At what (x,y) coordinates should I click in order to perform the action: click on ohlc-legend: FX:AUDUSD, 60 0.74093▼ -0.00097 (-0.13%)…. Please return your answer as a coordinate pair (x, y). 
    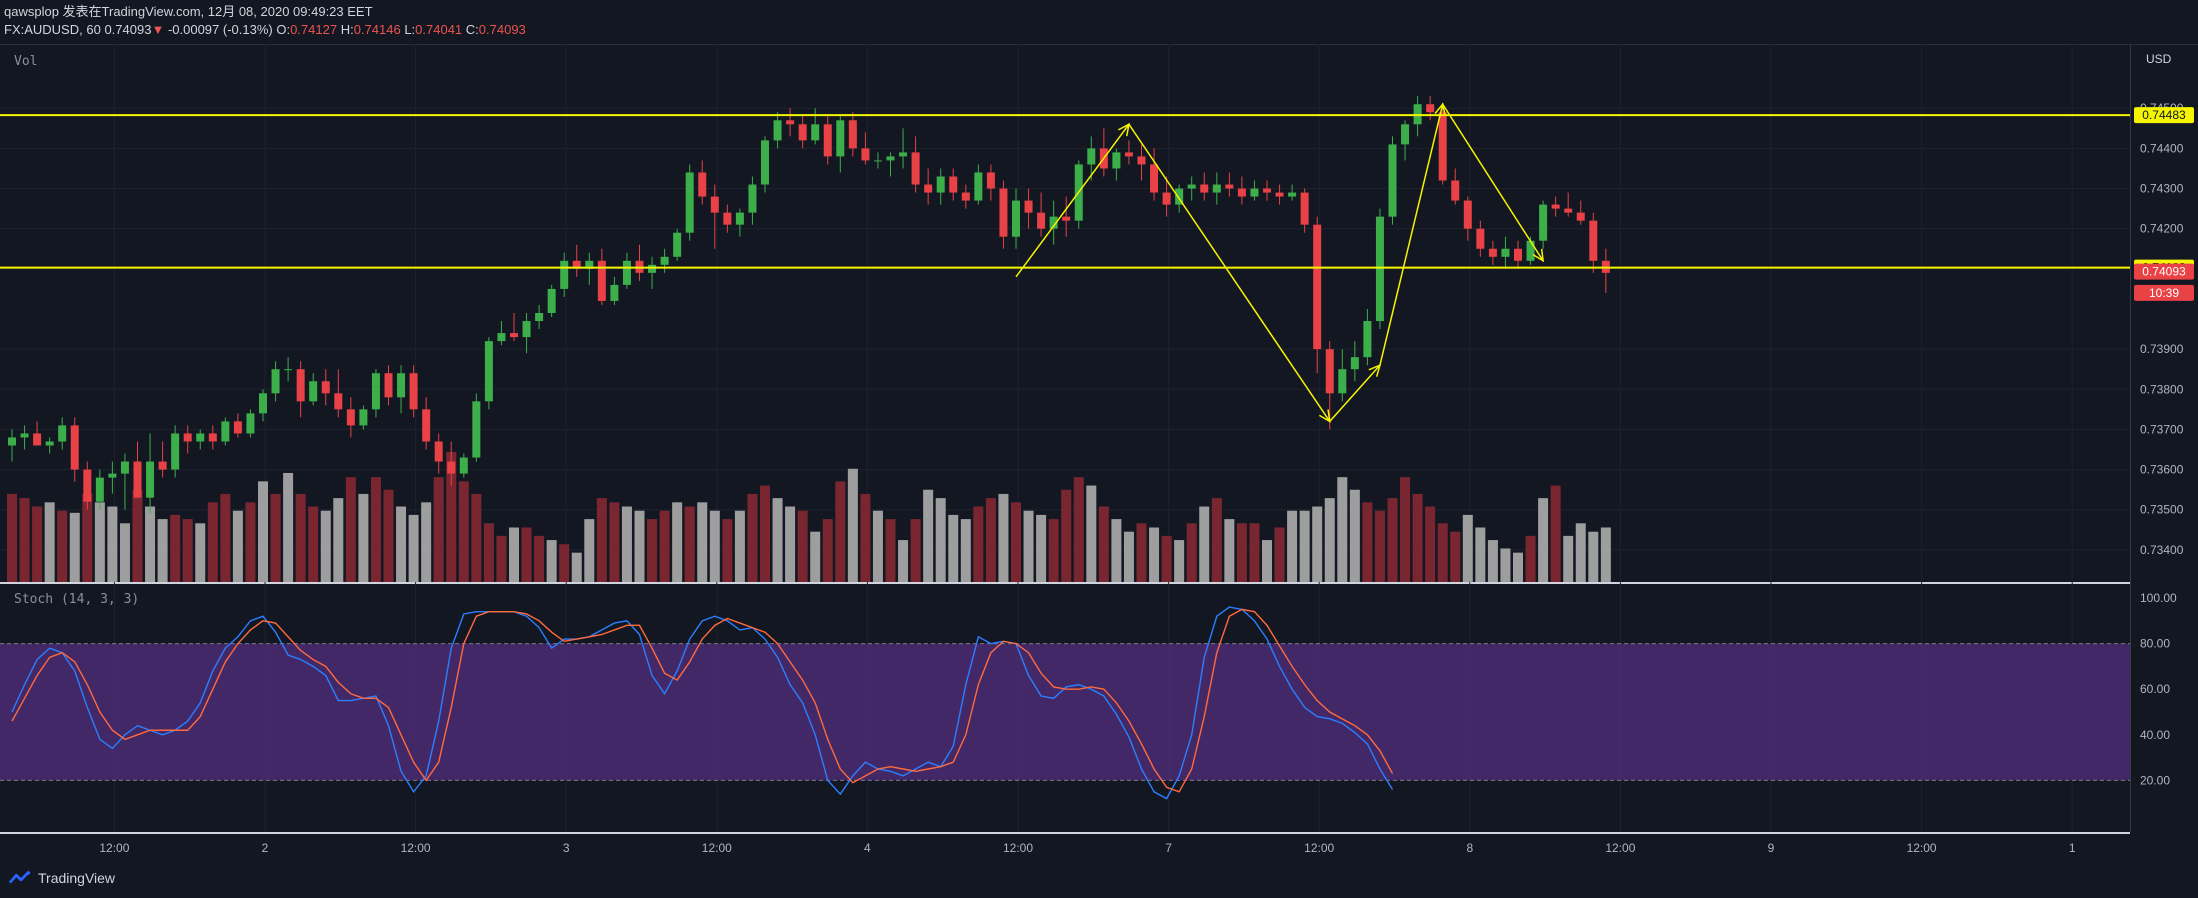
    Looking at the image, I should click on (265, 30).